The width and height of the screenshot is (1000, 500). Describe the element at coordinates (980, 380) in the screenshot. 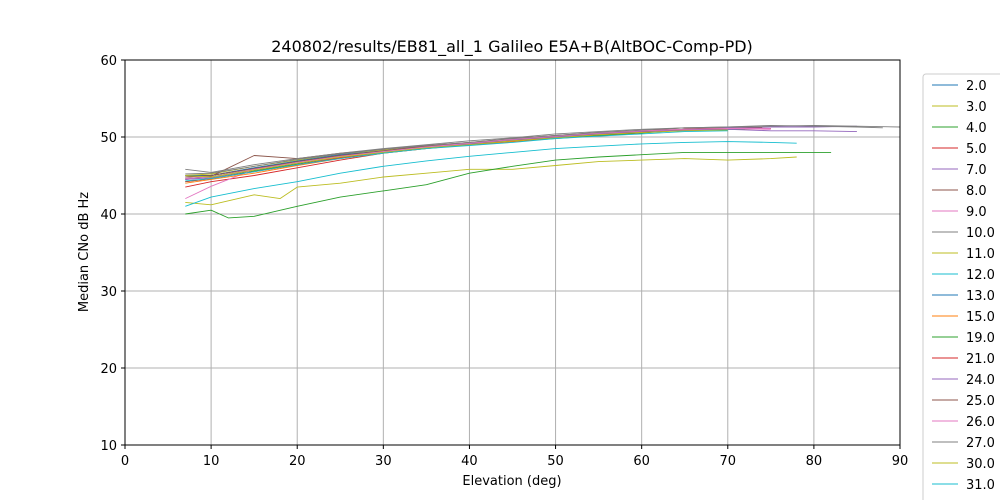

I see `legend-label-24.0: 24.0` at that location.